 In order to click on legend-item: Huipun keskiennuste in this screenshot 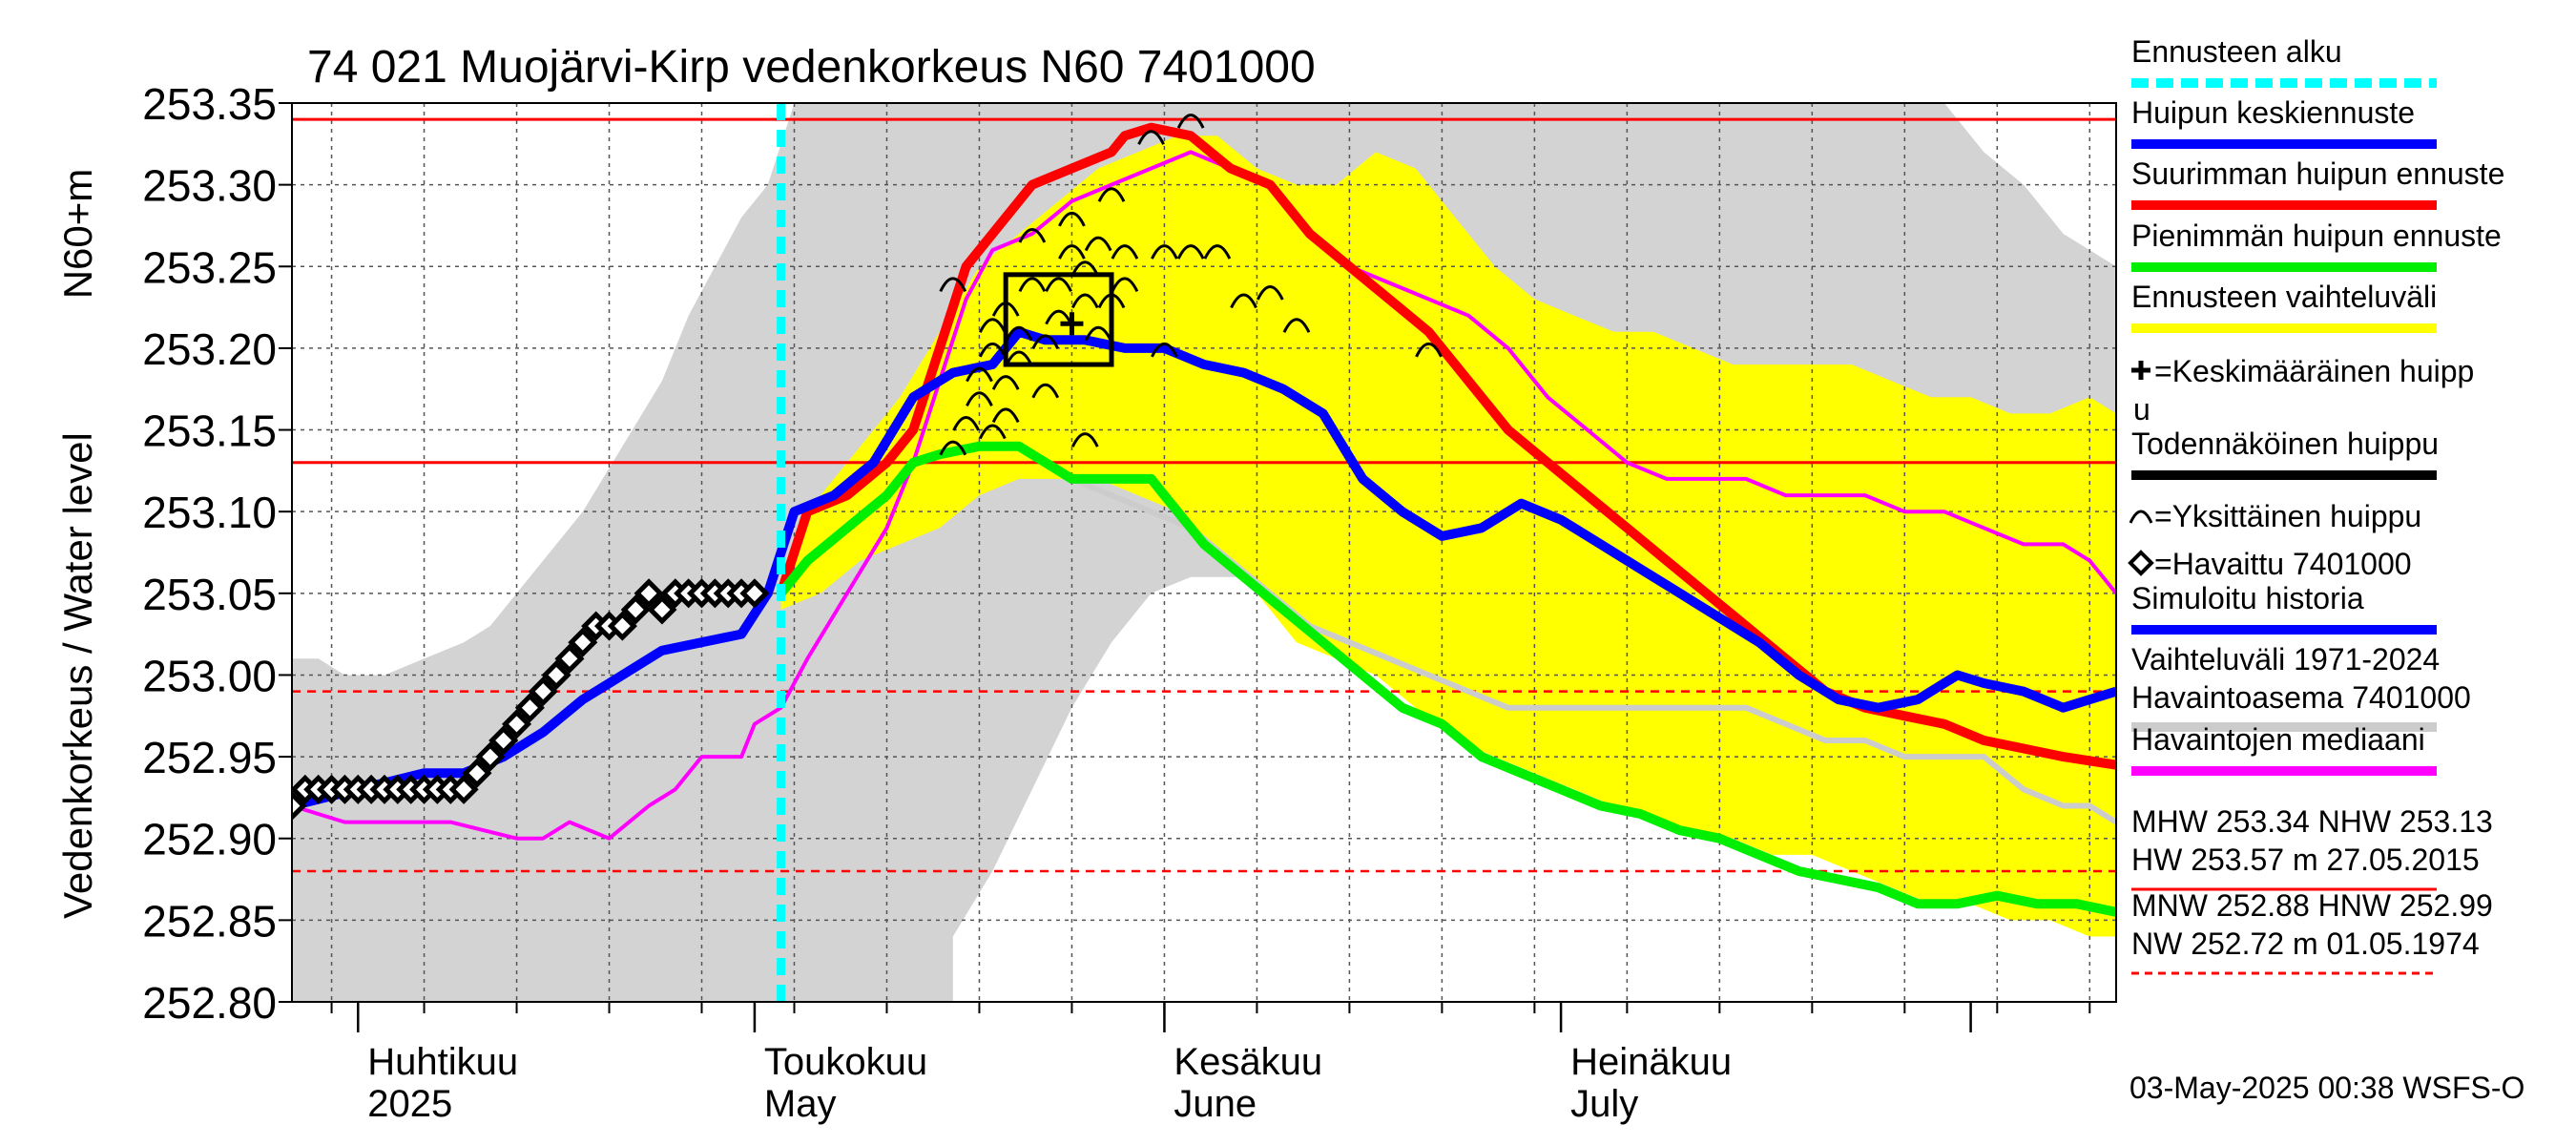, I will do `click(2284, 122)`.